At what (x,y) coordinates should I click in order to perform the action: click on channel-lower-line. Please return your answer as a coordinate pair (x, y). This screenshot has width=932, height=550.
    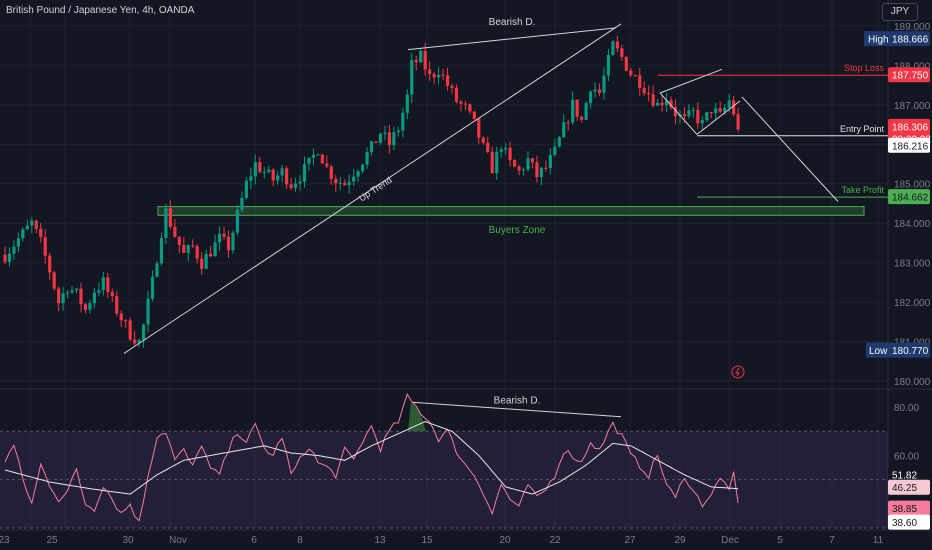
    Looking at the image, I should click on (718, 117).